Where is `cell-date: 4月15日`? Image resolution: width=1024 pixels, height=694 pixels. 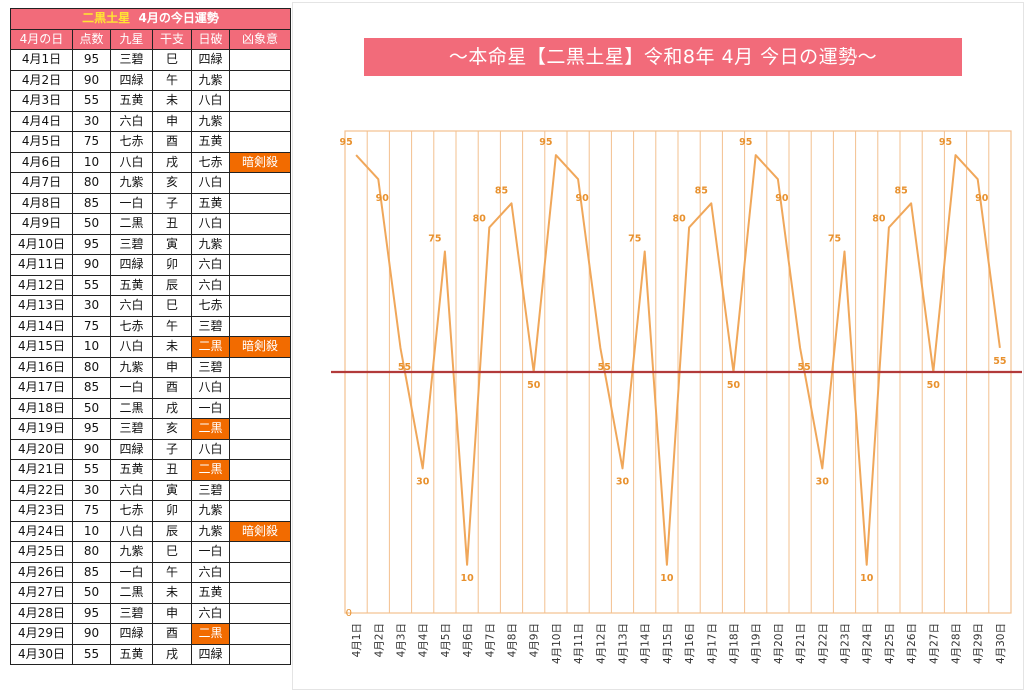
cell-date: 4月15日 is located at coordinates (41, 347).